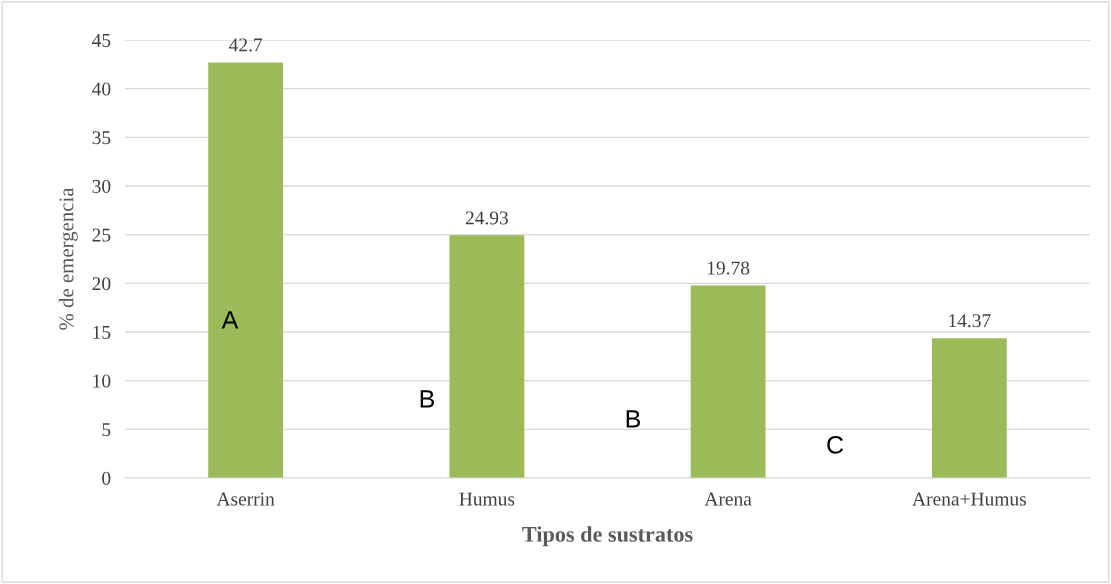  Describe the element at coordinates (68, 258) in the screenshot. I see `y-axis-title: % de emergencia` at that location.